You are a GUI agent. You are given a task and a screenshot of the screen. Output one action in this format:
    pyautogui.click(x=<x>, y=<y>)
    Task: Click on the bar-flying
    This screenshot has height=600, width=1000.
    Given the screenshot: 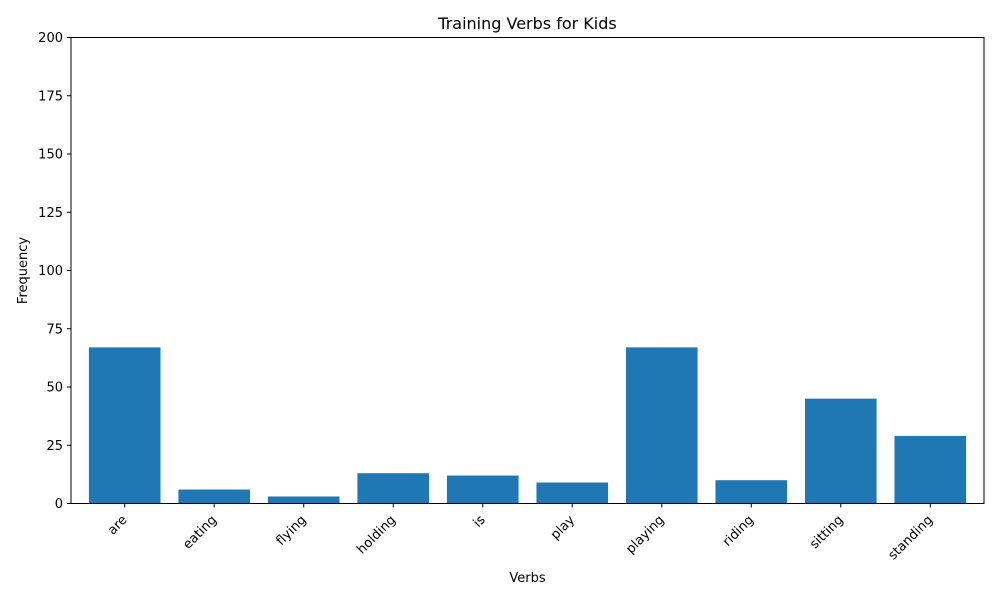 What is the action you would take?
    pyautogui.click(x=303, y=500)
    